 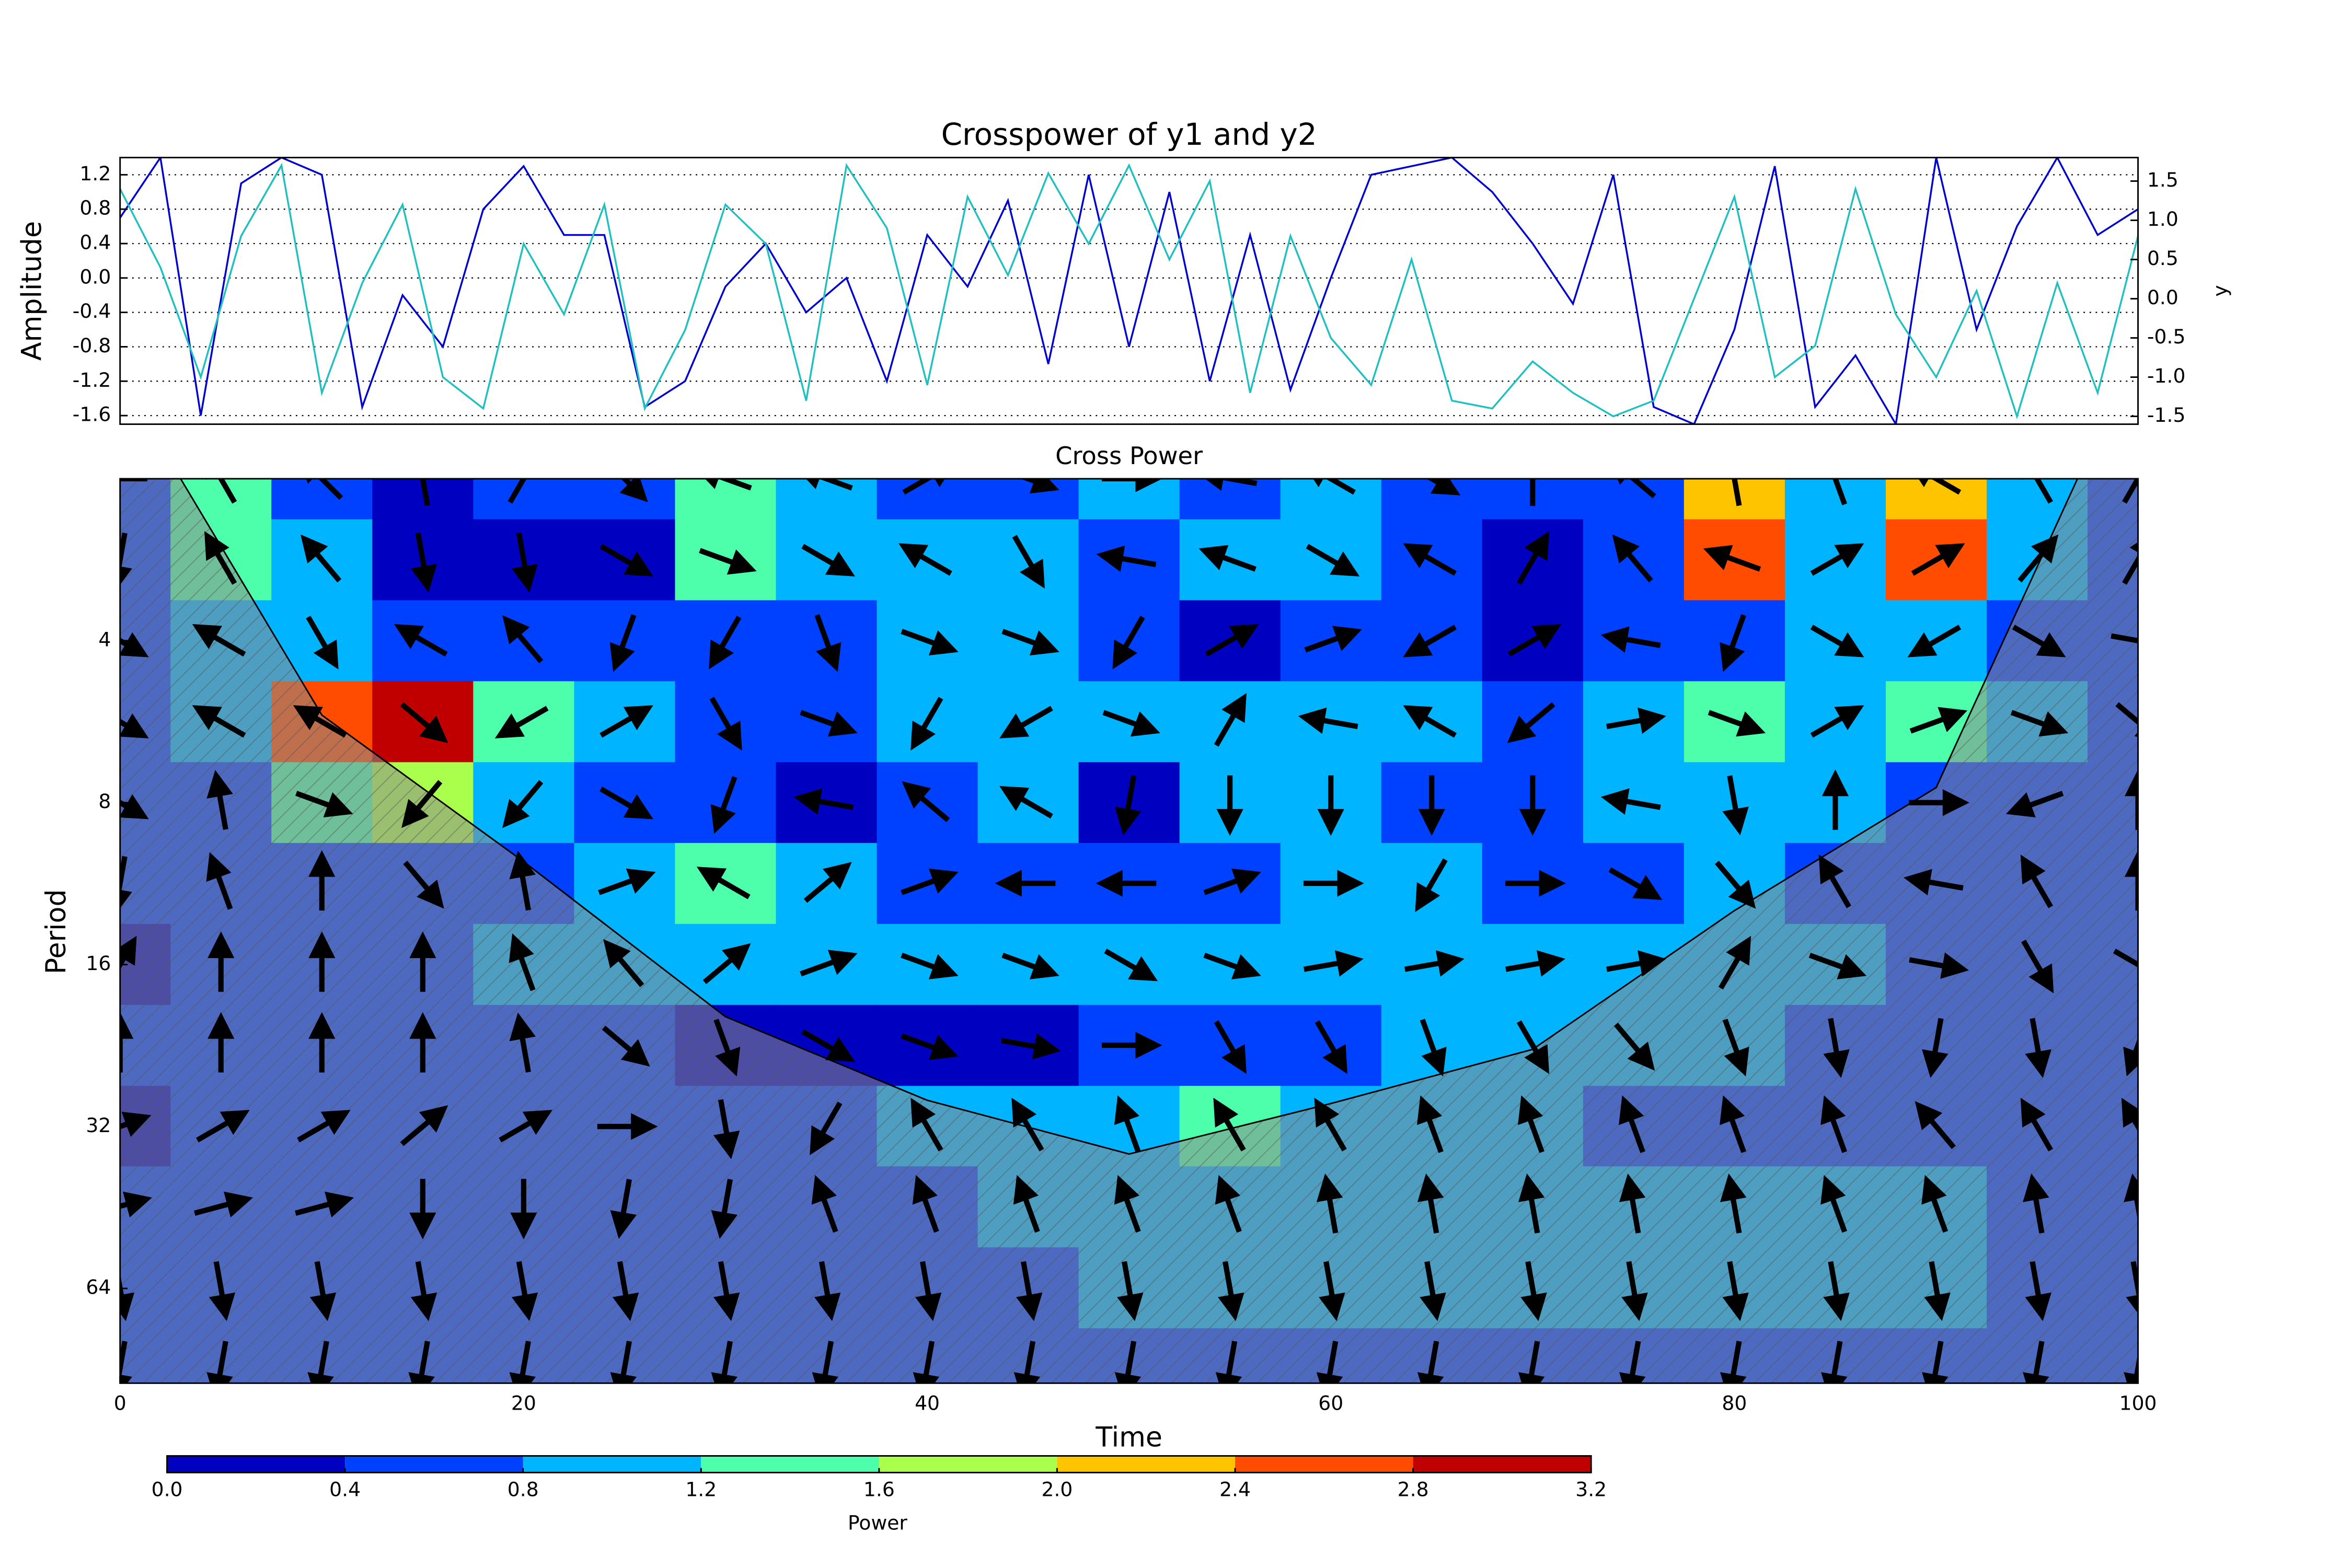 I want to click on y-tick-label: 16, so click(x=98, y=963).